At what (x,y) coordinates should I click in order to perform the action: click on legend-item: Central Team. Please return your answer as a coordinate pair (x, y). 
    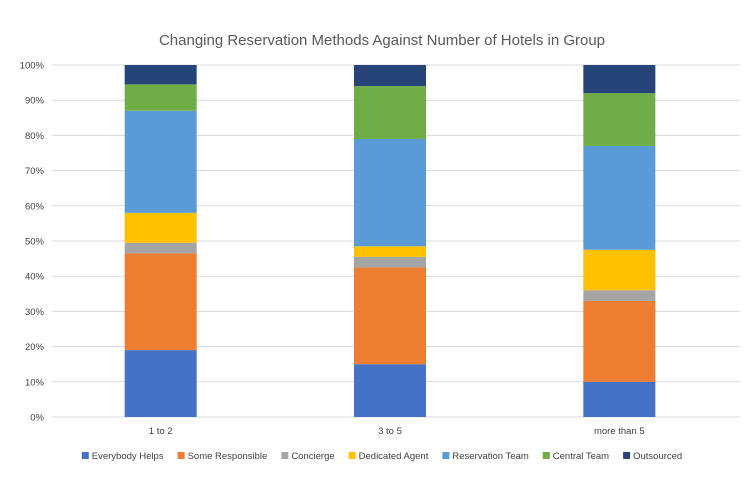
    Looking at the image, I should click on (575, 456).